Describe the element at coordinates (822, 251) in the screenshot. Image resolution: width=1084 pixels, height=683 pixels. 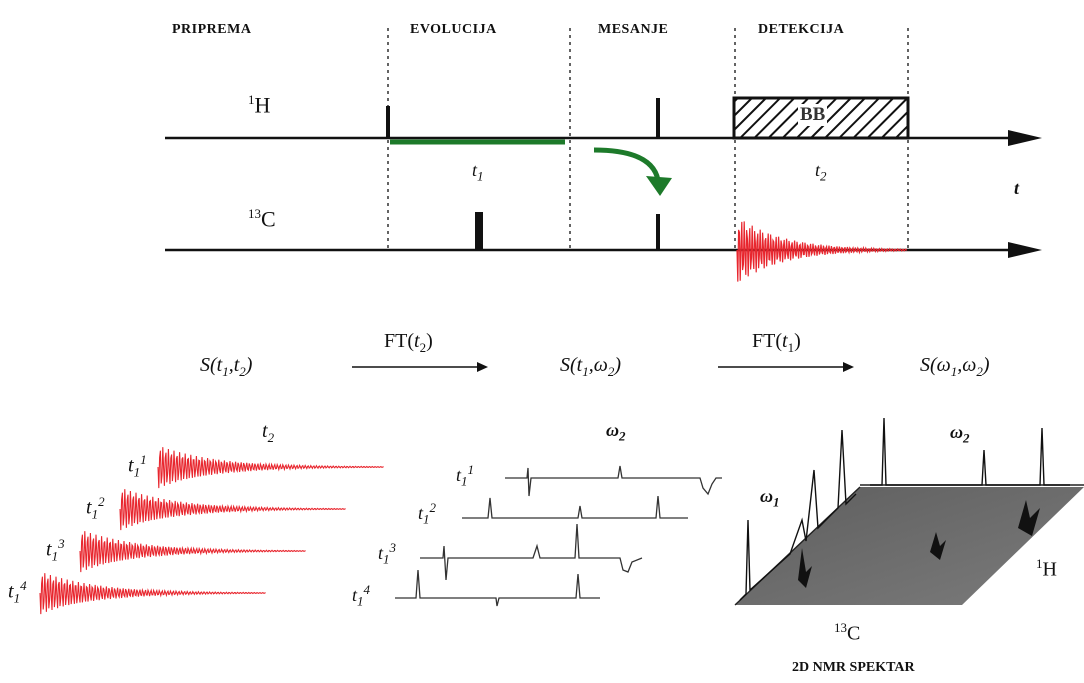
I see `detected-fid` at that location.